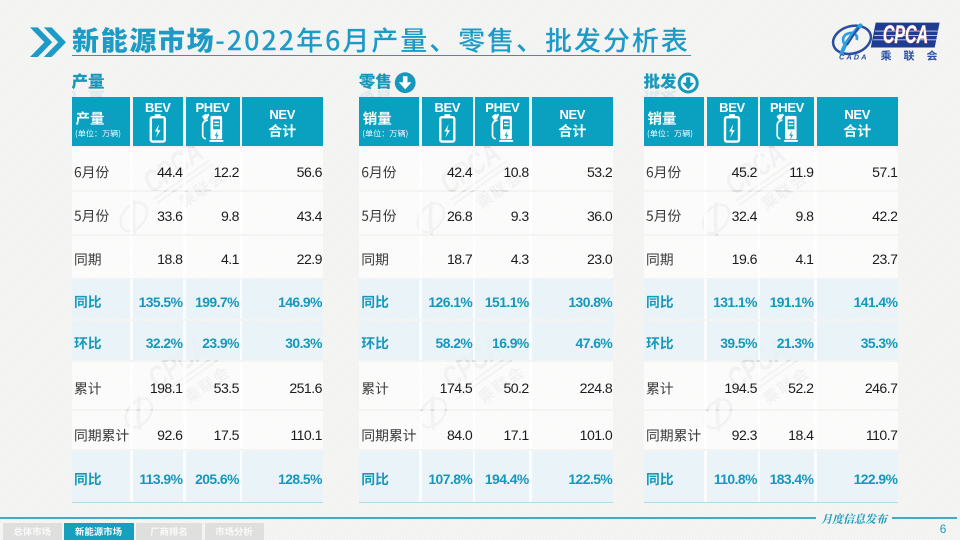 This screenshot has width=960, height=540. I want to click on svg-text: CPCA, so click(905, 35).